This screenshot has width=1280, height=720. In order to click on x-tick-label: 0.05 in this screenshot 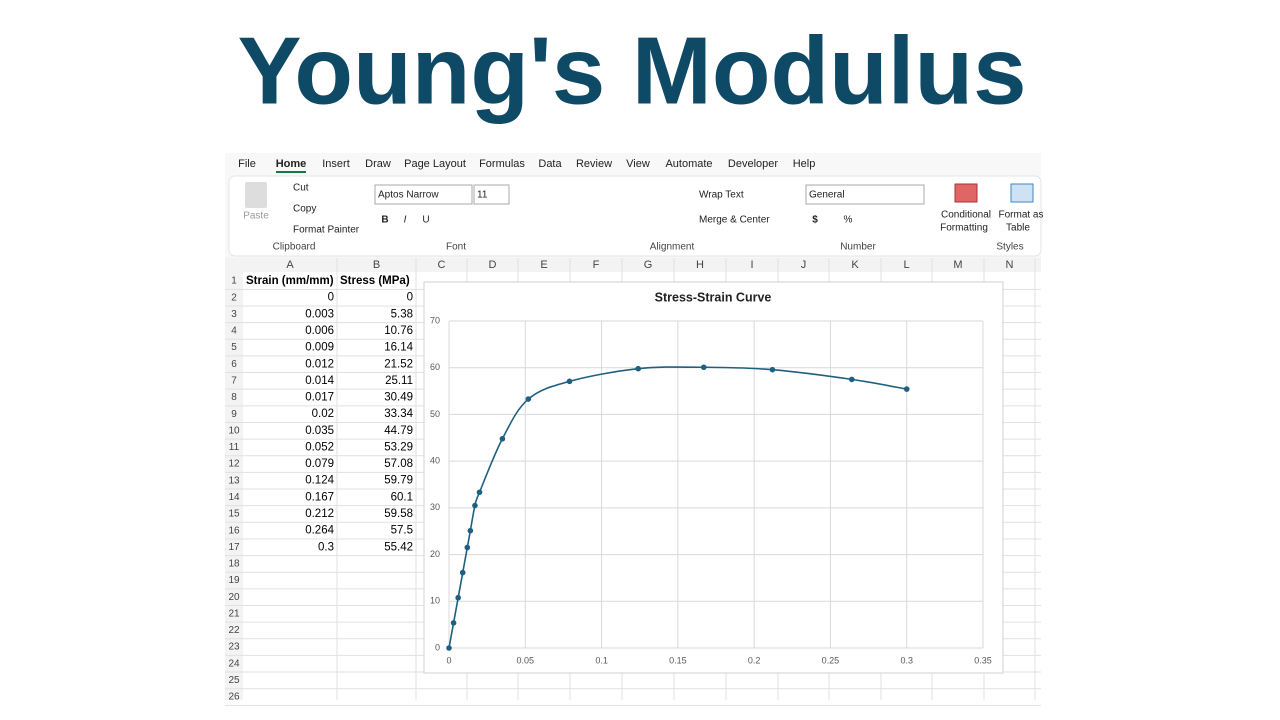, I will do `click(526, 660)`.